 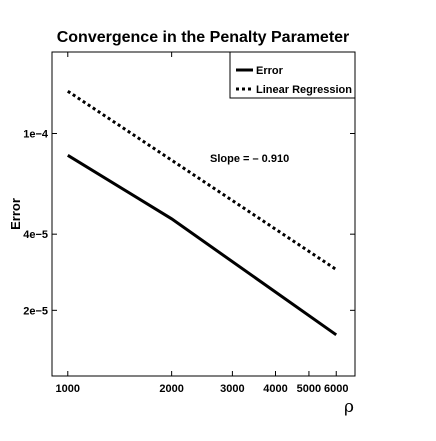 I want to click on legend-label-error: Error, so click(x=270, y=71).